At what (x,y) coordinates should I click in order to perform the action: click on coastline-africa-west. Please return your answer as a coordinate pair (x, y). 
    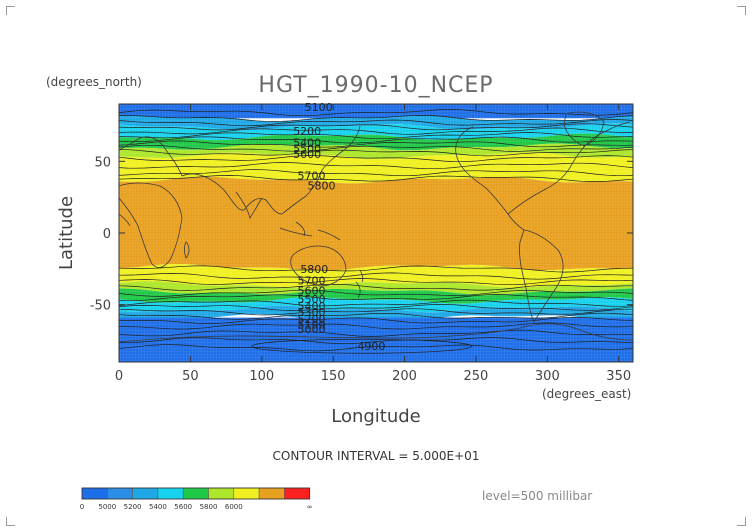
    Looking at the image, I should click on (125, 220).